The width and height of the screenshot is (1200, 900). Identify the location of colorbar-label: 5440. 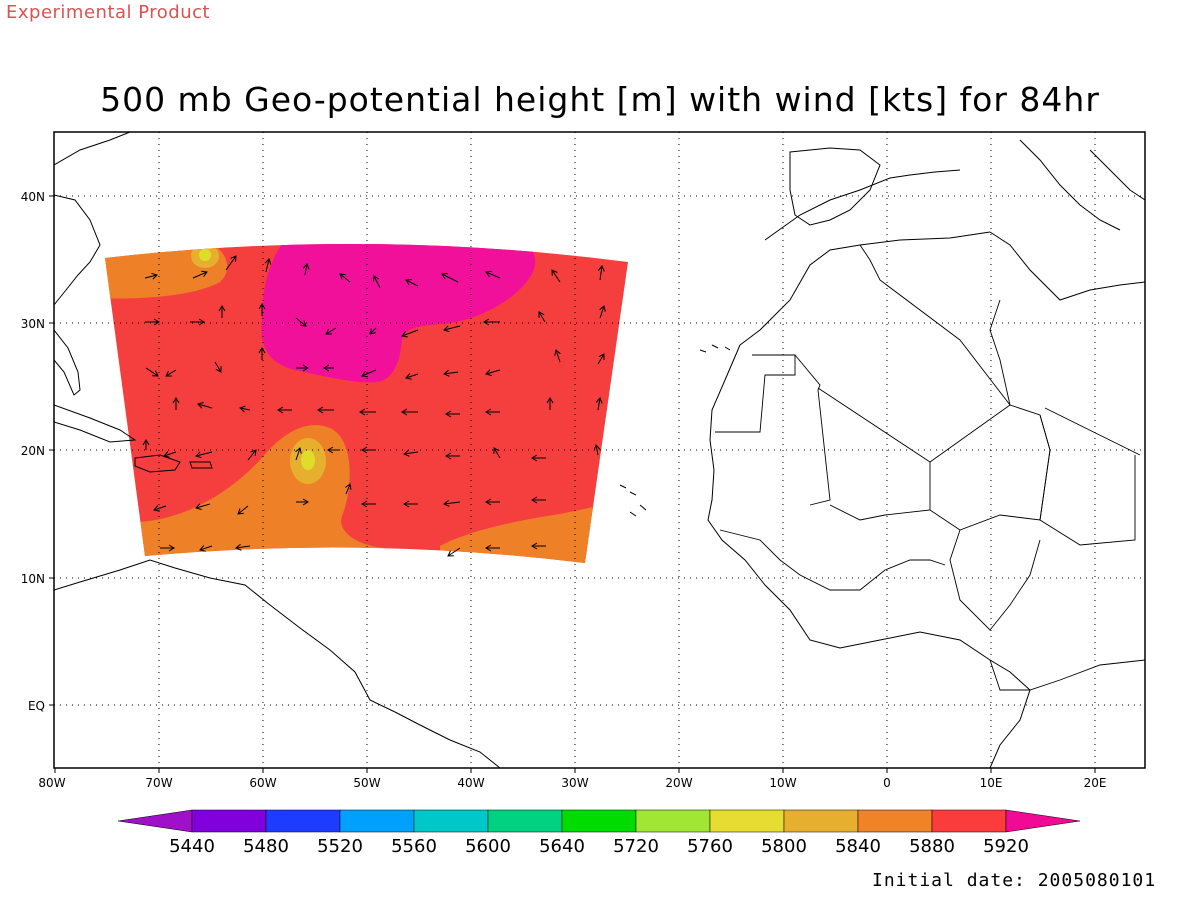
(192, 846).